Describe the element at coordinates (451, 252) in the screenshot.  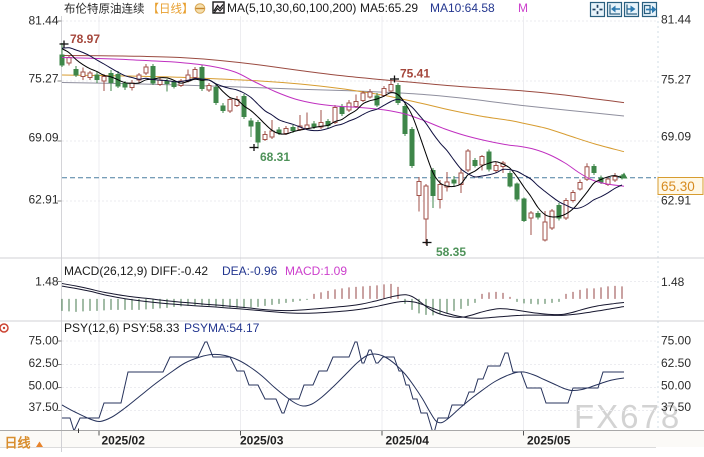
I see `svg-text: 58.35` at that location.